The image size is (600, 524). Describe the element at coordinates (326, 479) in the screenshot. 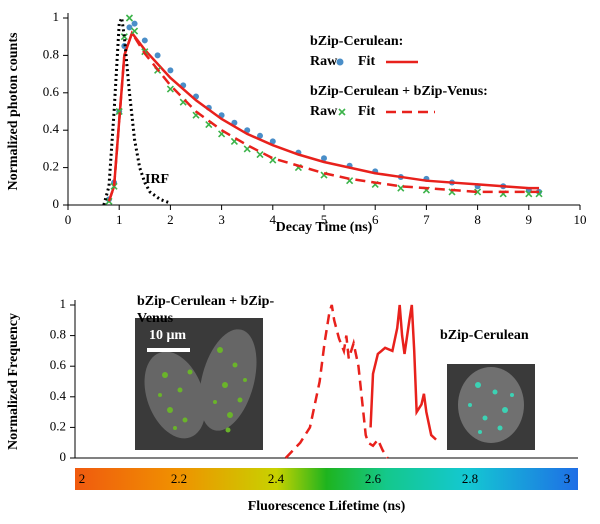

I see `colorbar` at that location.